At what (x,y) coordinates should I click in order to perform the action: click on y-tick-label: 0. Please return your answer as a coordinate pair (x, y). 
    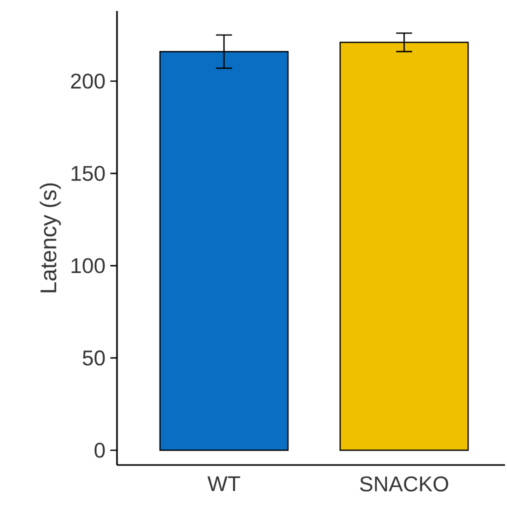
    Looking at the image, I should click on (99, 450).